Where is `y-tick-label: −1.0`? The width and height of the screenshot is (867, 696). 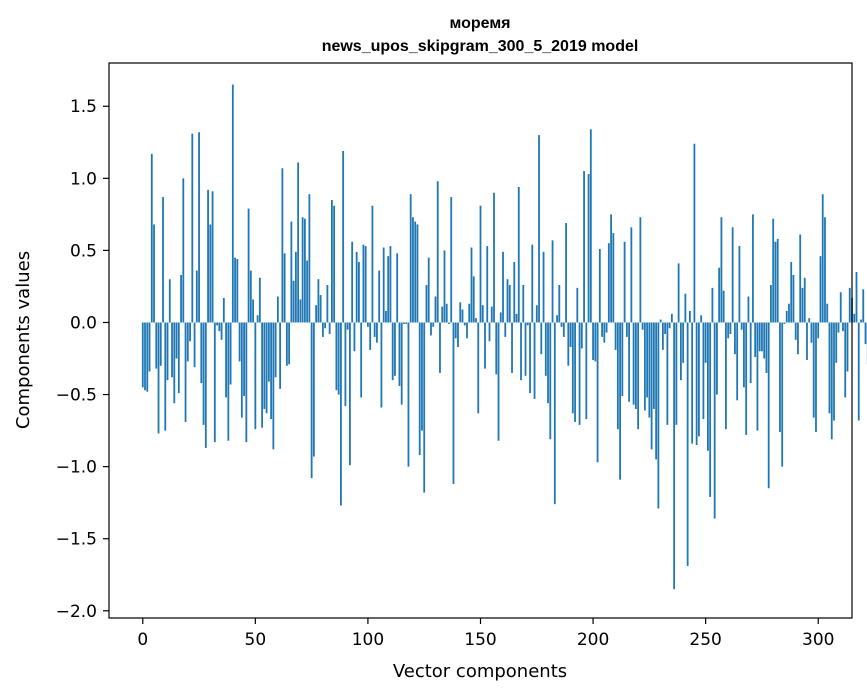 y-tick-label: −1.0 is located at coordinates (76, 468).